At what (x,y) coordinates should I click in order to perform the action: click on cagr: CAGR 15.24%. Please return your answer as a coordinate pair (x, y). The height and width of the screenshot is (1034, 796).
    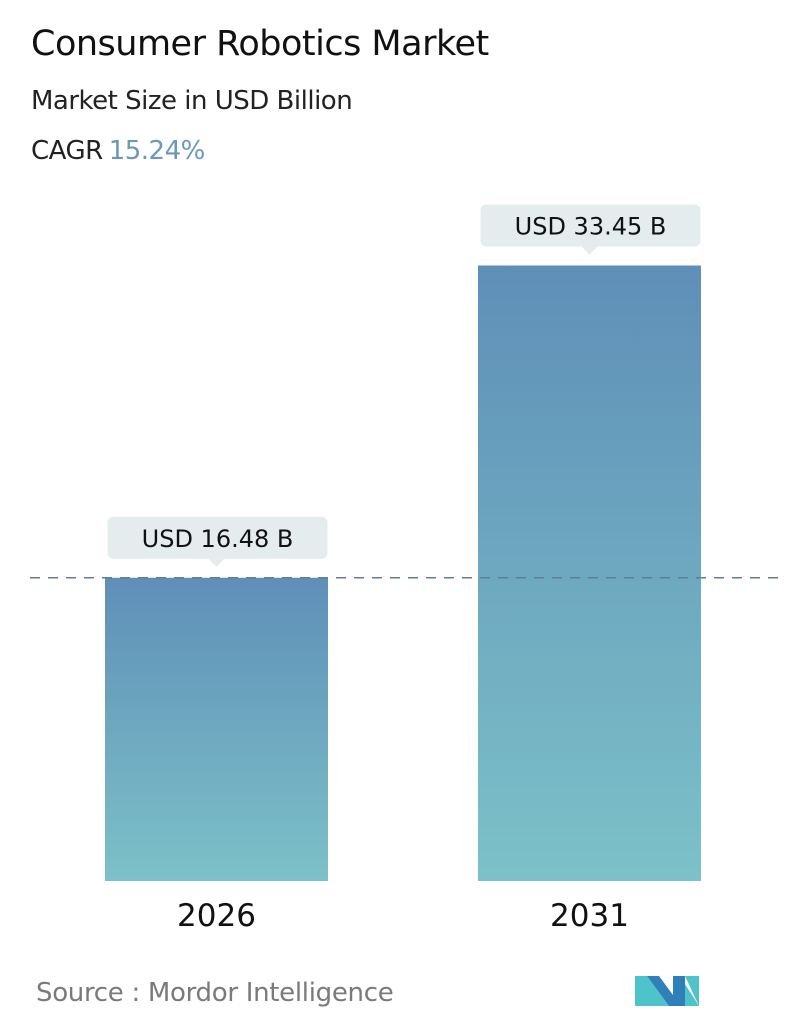
    Looking at the image, I should click on (118, 151).